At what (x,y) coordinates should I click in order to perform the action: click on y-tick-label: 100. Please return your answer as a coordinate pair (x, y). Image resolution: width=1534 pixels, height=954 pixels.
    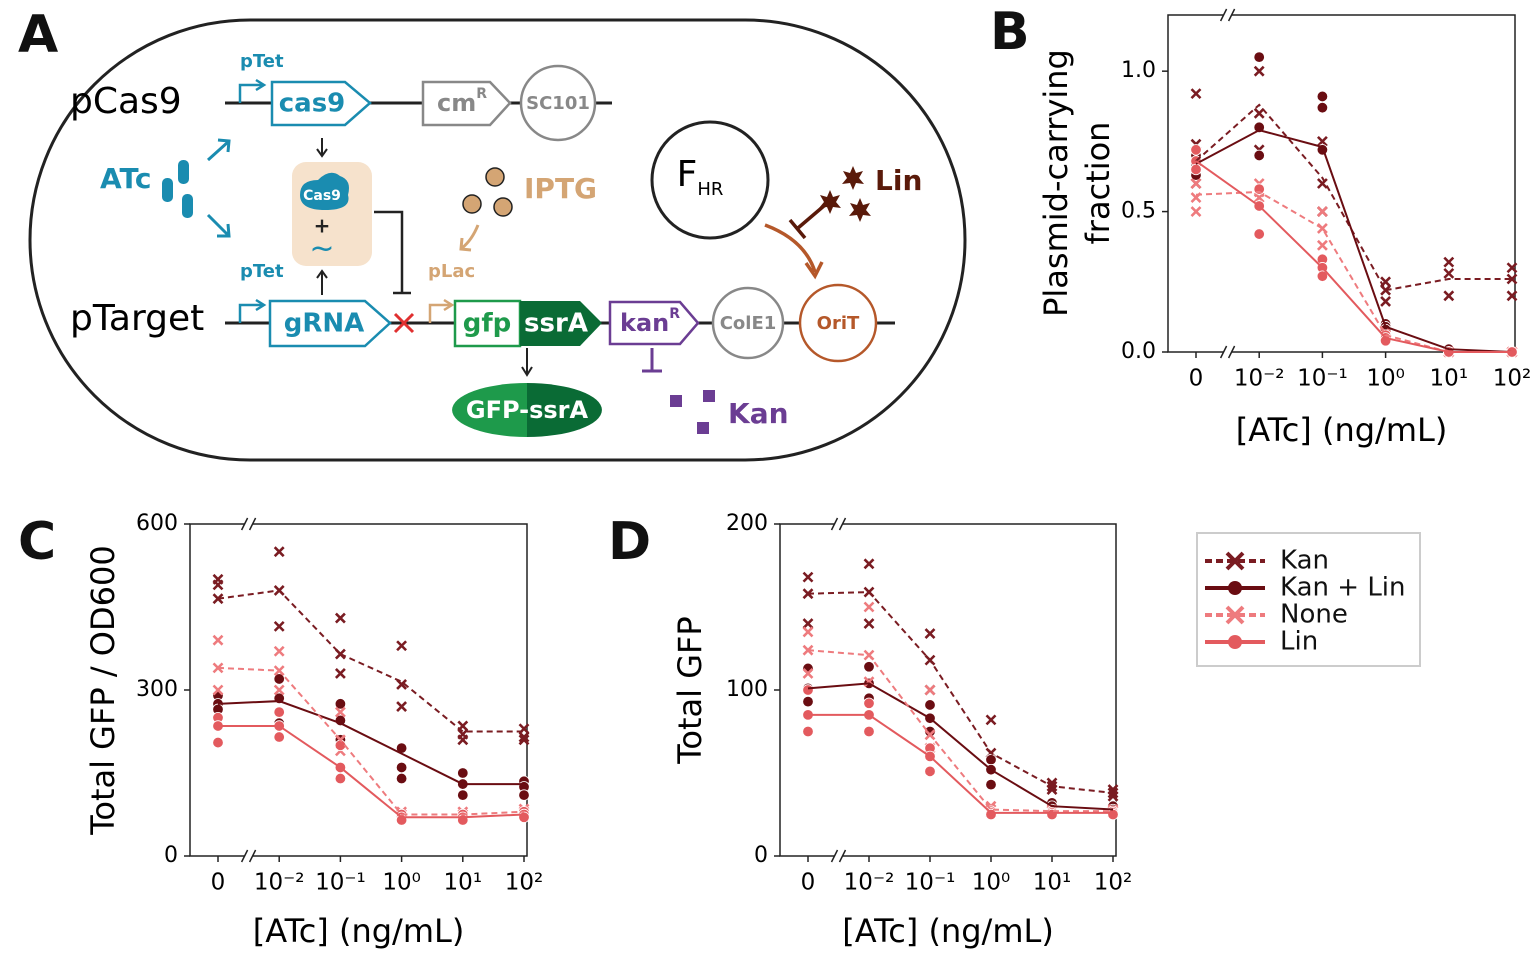
    Looking at the image, I should click on (747, 689).